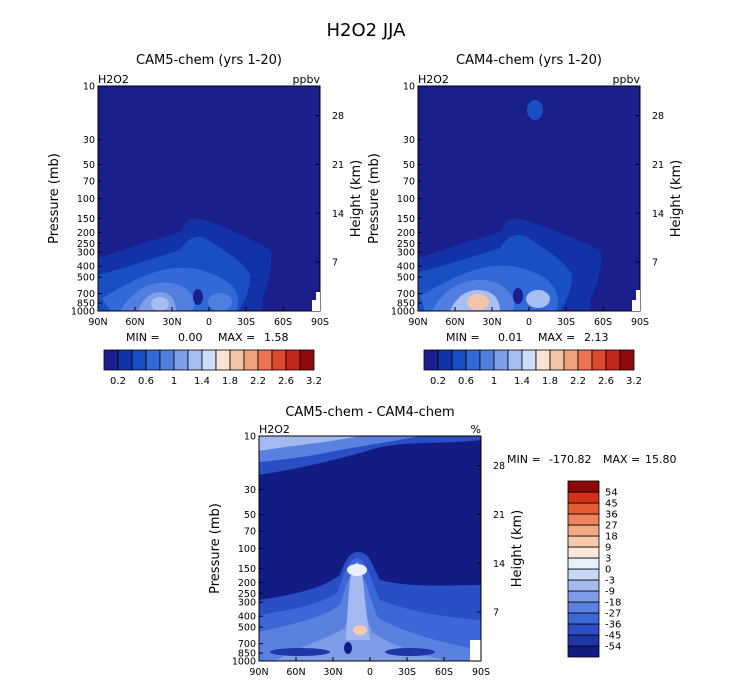 The image size is (733, 682). Describe the element at coordinates (627, 79) in the screenshot. I see `units-label: ppbv` at that location.